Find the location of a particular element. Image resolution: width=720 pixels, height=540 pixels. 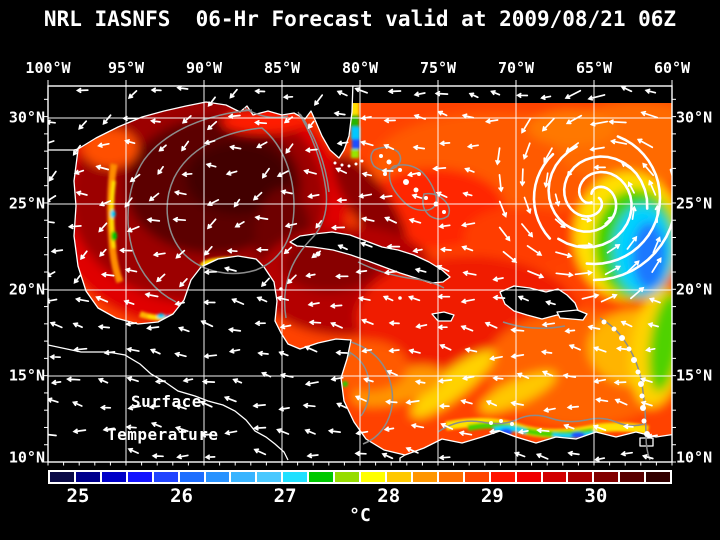

hurricane-spiral is located at coordinates (605, 186).